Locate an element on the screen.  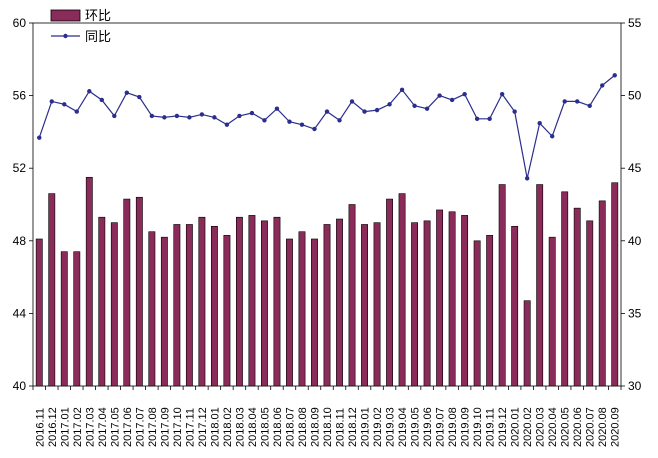
category-label: 2019.07 is located at coordinates (441, 427).